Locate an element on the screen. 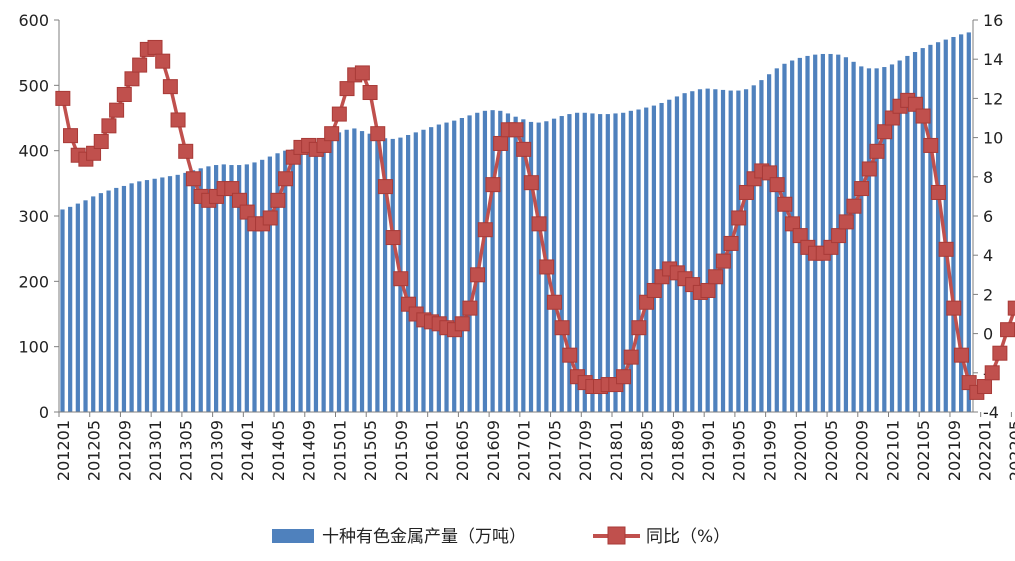 Image resolution: width=1015 pixels, height=561 pixels. y-right-tick-label: 8 is located at coordinates (988, 177).